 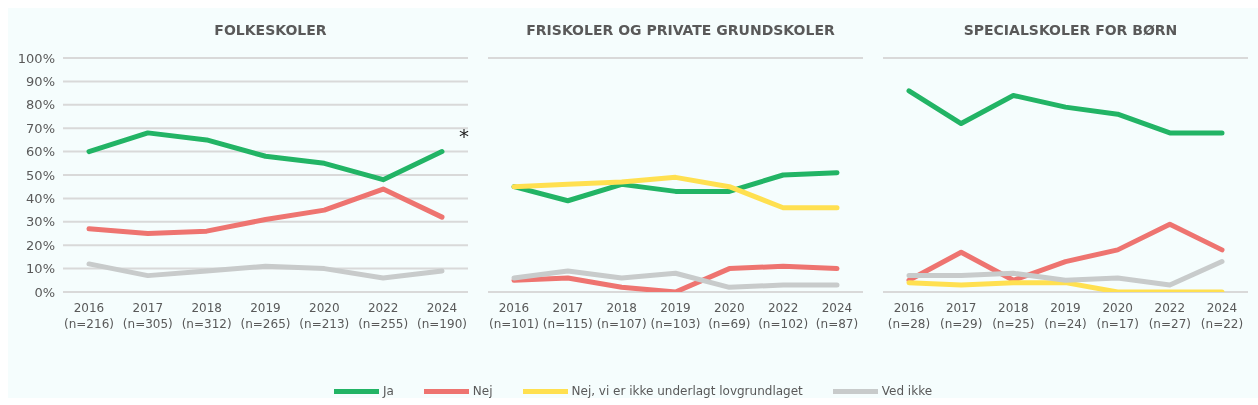 I want to click on x-tick-label: 2018 (n=107), so click(x=621, y=316).